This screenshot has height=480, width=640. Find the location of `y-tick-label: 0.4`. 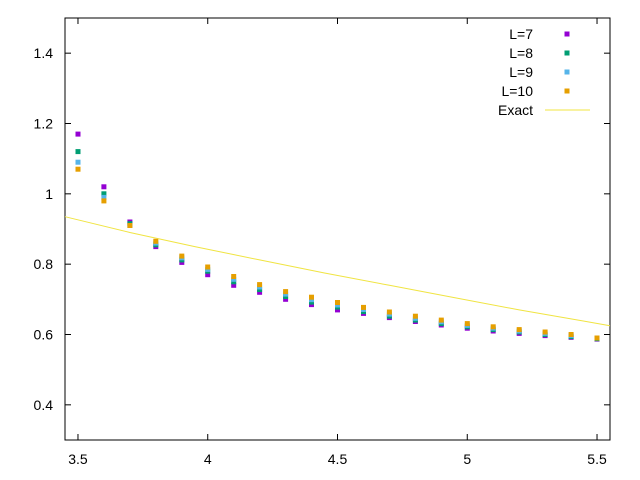

y-tick-label: 0.4 is located at coordinates (44, 405).